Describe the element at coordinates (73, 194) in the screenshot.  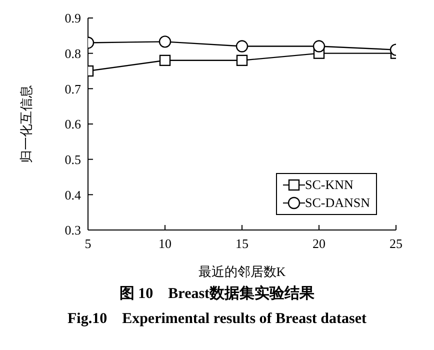
I see `y-tick-label: 0.4` at that location.